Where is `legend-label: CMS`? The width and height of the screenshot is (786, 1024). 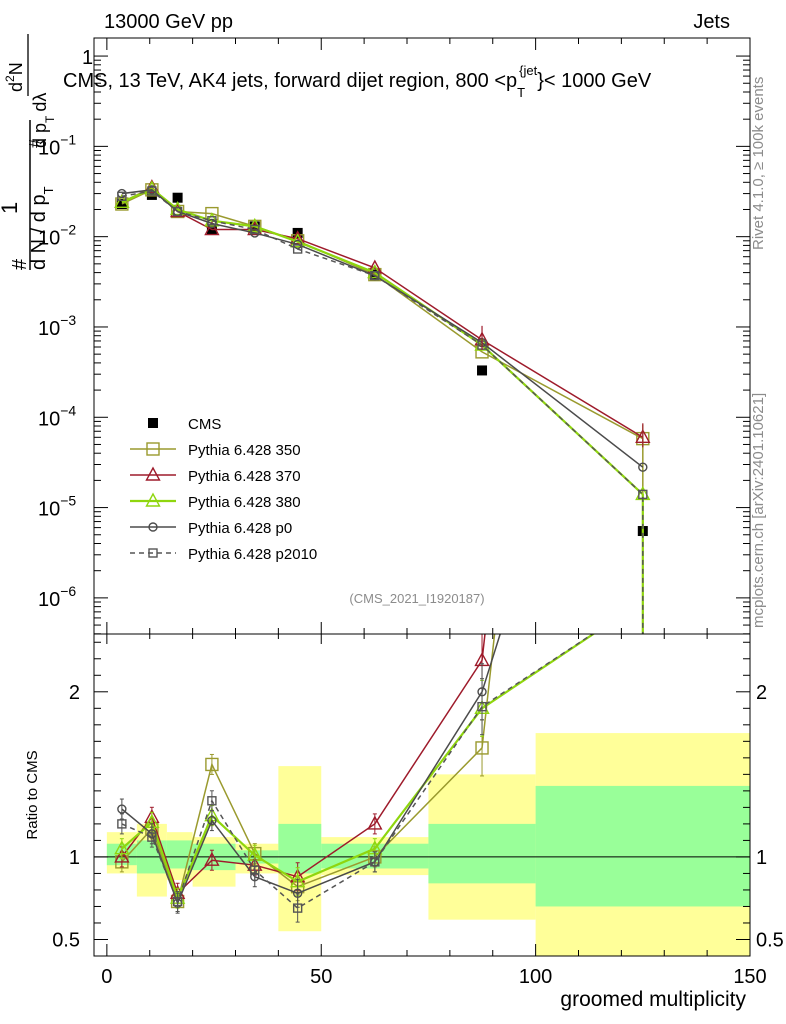 legend-label: CMS is located at coordinates (204, 424).